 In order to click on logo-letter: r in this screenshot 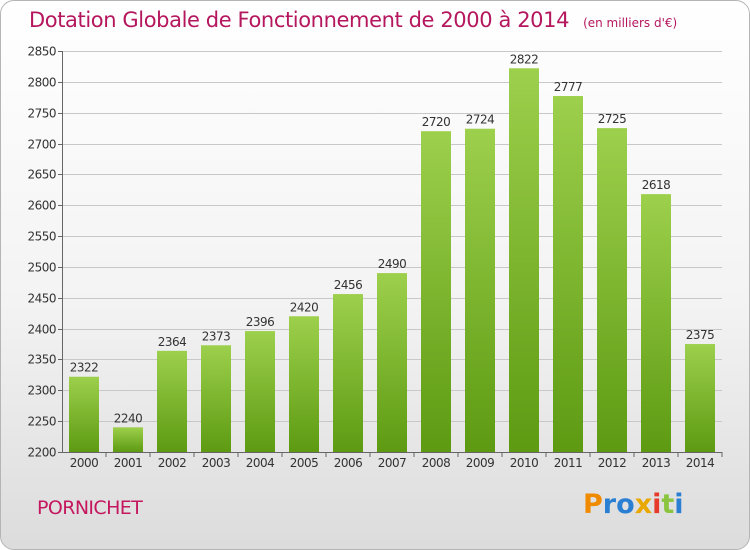, I will do `click(609, 504)`.